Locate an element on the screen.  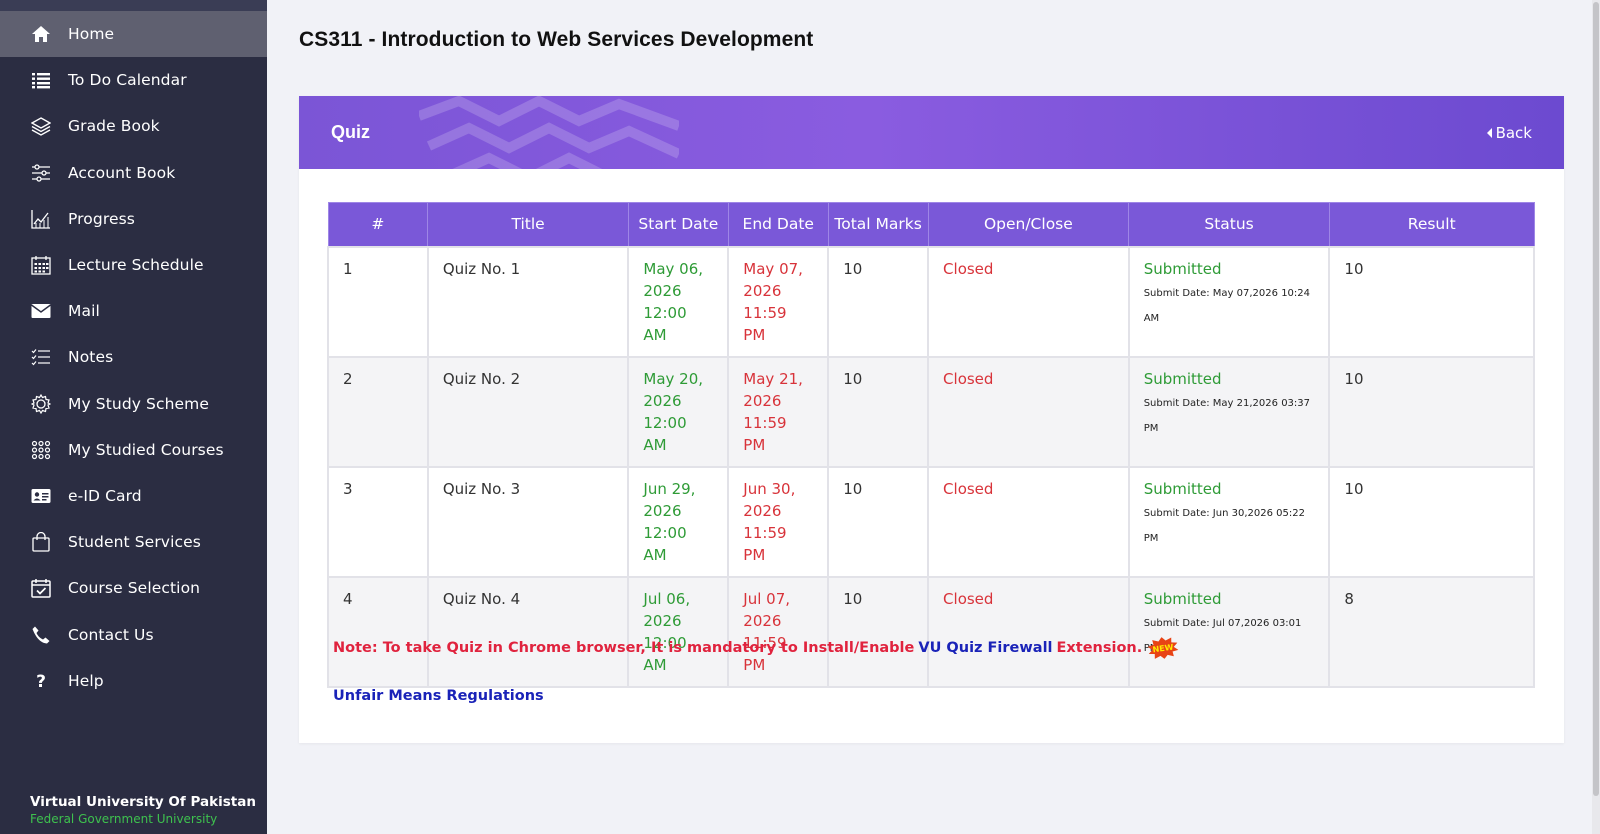
sidebar-item-mail: Mail is located at coordinates (133, 311).